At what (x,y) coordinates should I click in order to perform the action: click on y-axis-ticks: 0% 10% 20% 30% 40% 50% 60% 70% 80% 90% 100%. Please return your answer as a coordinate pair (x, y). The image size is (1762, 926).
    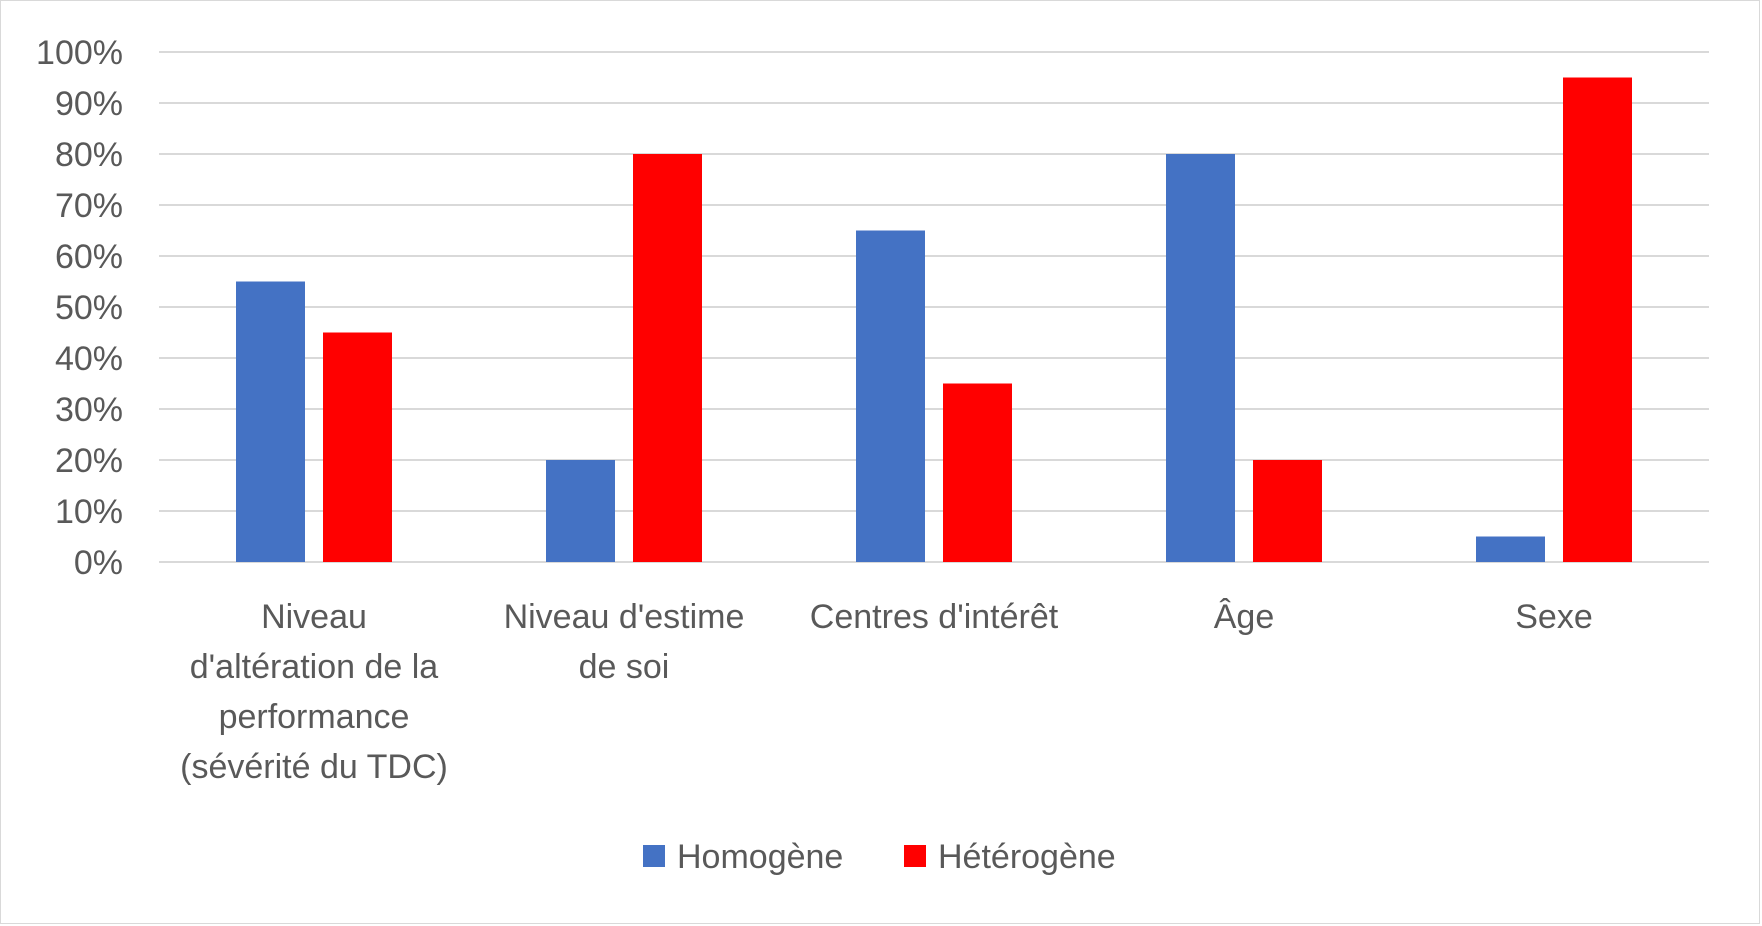
    Looking at the image, I should click on (79, 308).